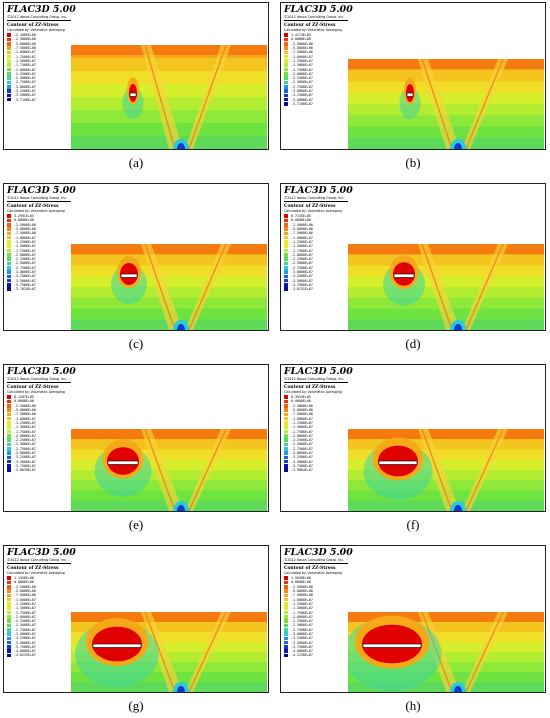  Describe the element at coordinates (25, 39) in the screenshot. I see `legend-value: -2.5000E+06` at that location.